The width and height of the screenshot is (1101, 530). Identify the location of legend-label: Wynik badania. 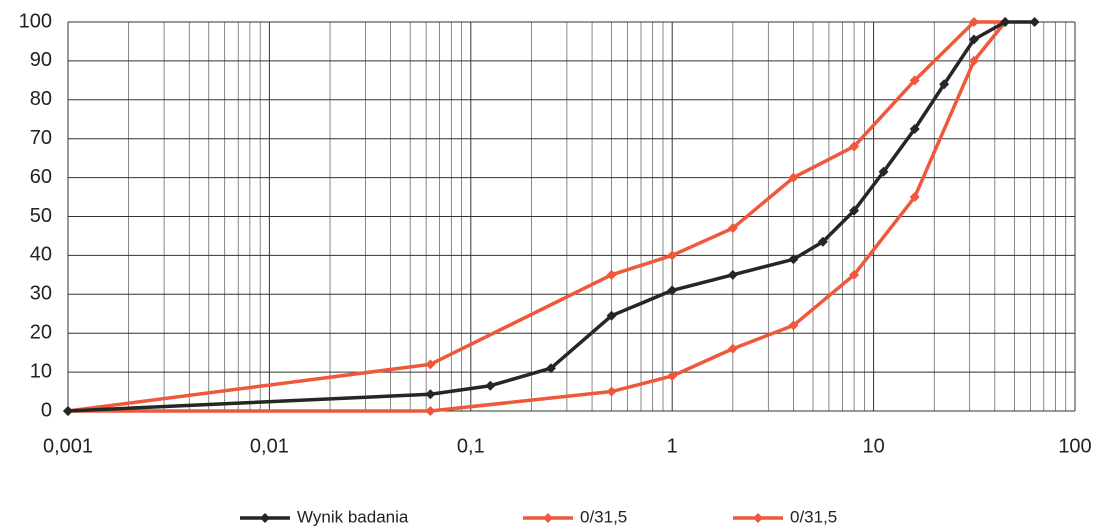
(353, 516).